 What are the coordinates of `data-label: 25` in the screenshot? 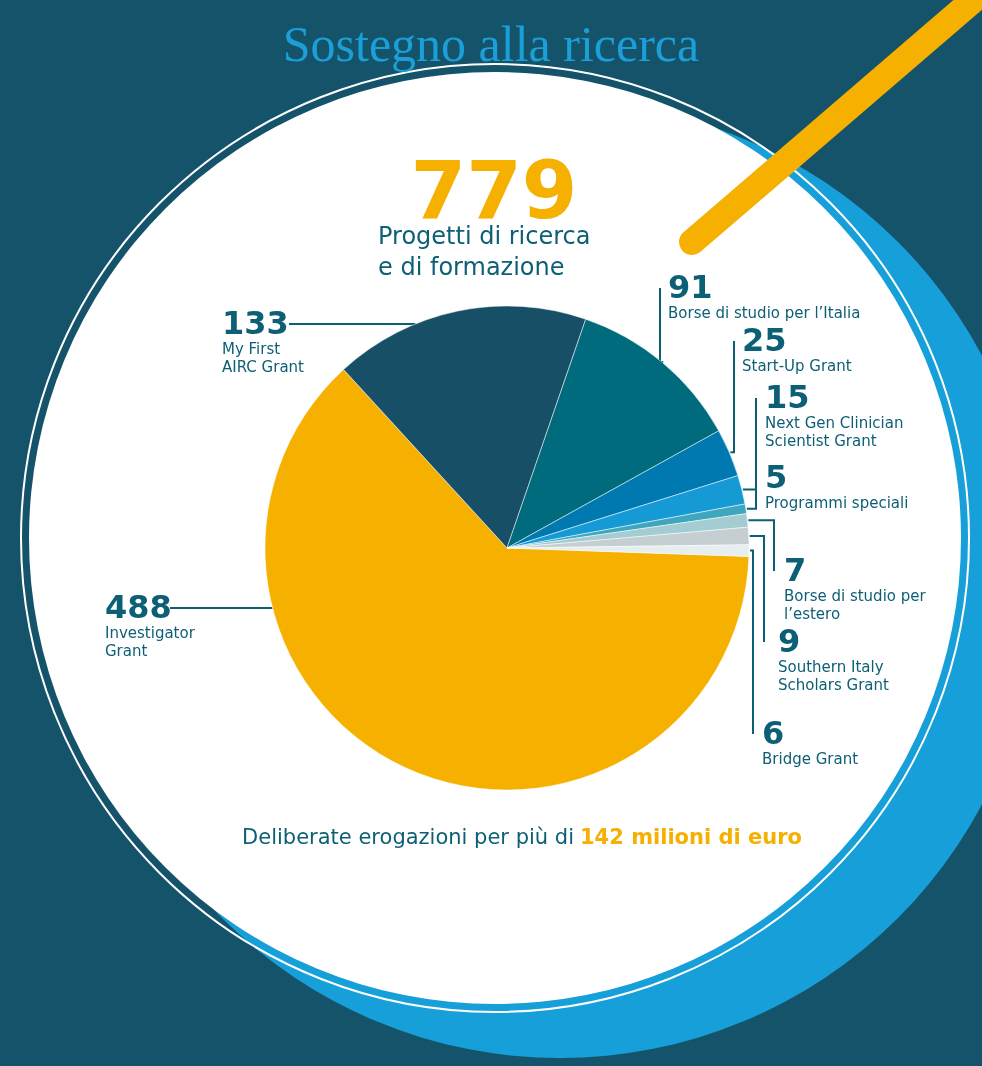 It's located at (764, 340).